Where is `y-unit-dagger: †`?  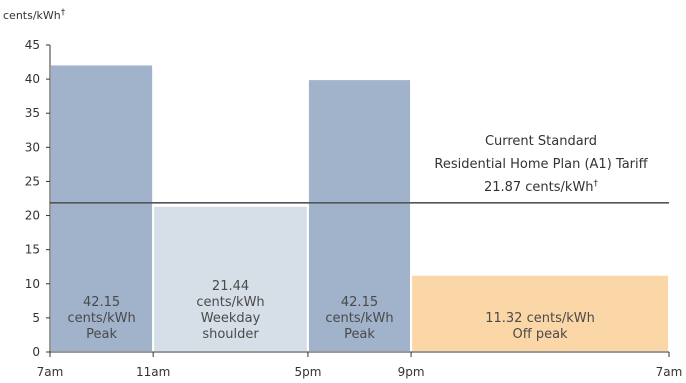 y-unit-dagger: † is located at coordinates (63, 13).